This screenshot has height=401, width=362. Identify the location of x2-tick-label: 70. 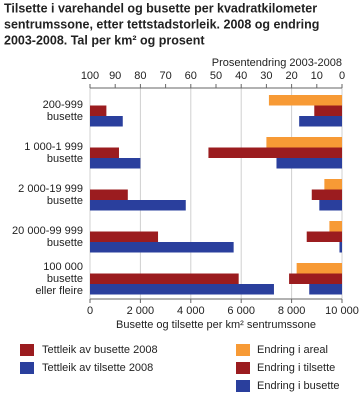
(165, 76).